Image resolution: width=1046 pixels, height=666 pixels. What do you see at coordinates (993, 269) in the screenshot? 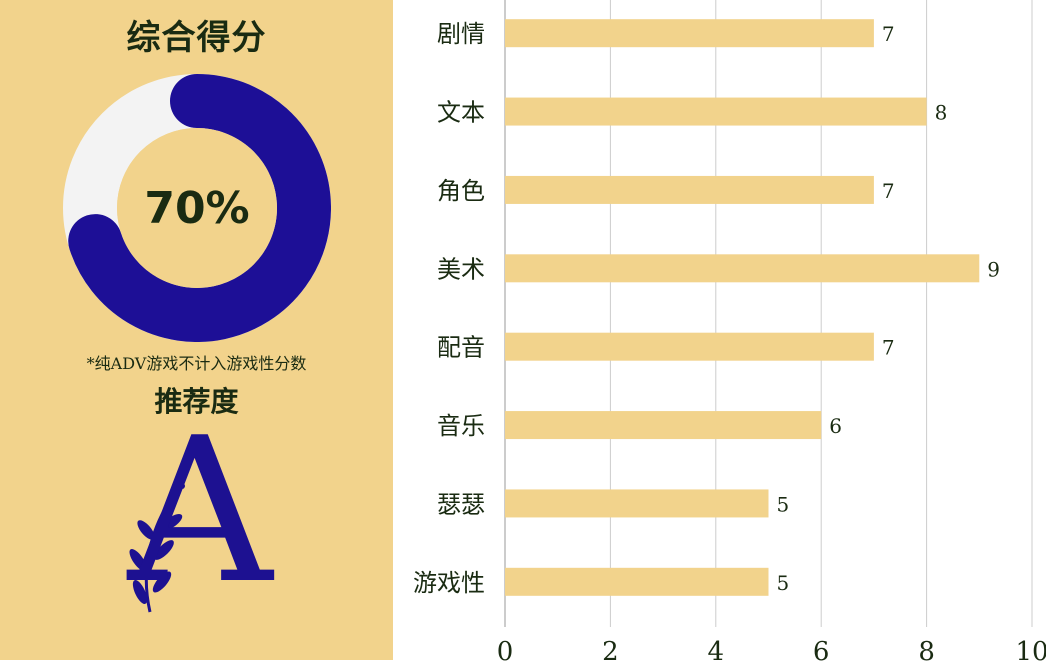
I see `data-label: 9` at bounding box center [993, 269].